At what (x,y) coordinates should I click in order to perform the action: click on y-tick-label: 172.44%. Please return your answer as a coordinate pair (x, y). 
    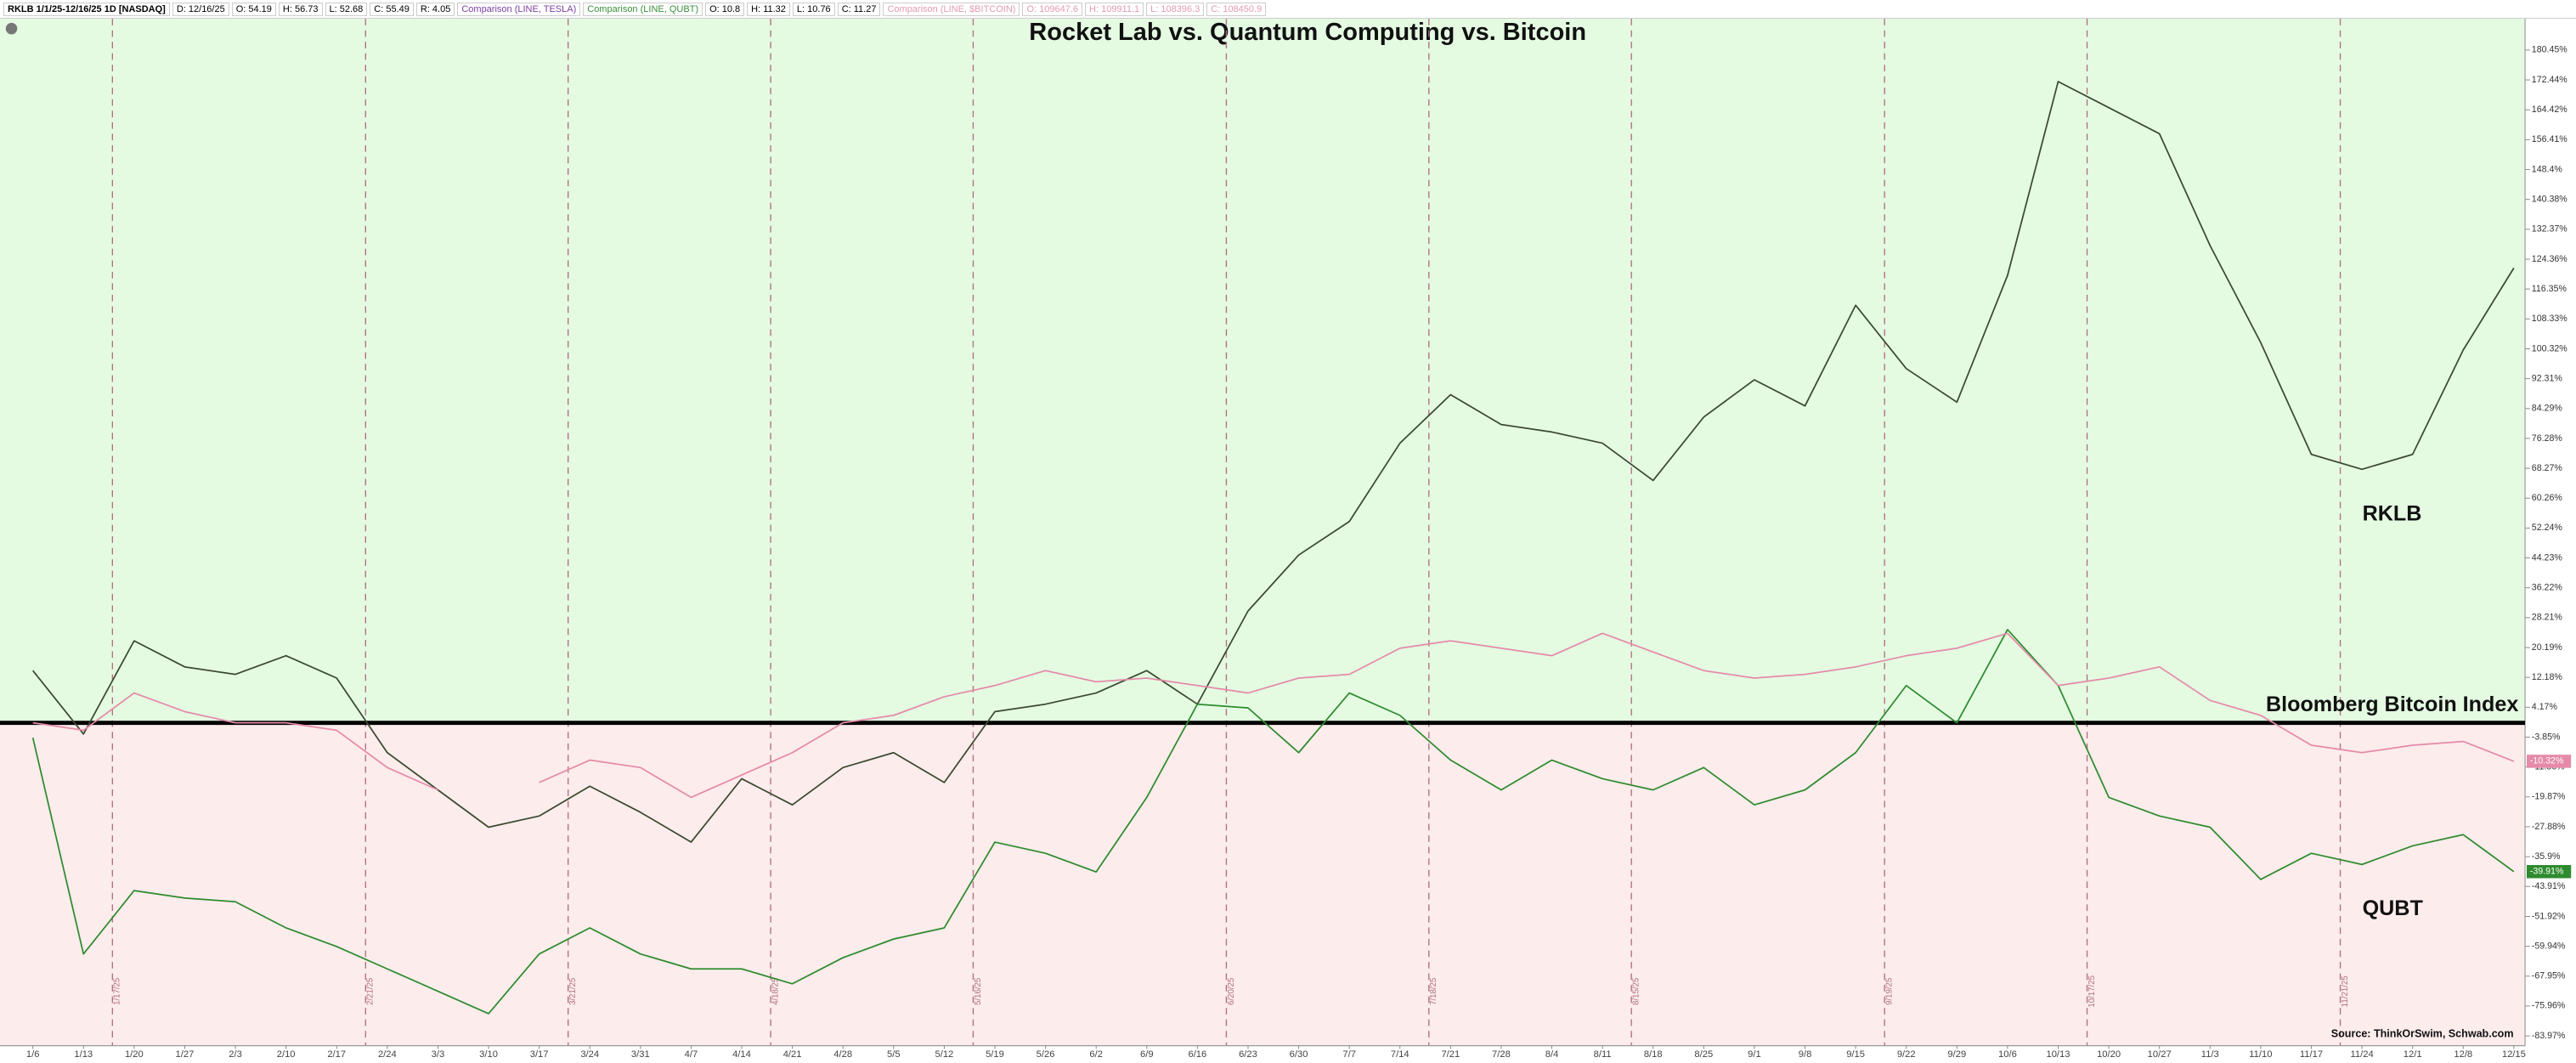
    Looking at the image, I should click on (2550, 80).